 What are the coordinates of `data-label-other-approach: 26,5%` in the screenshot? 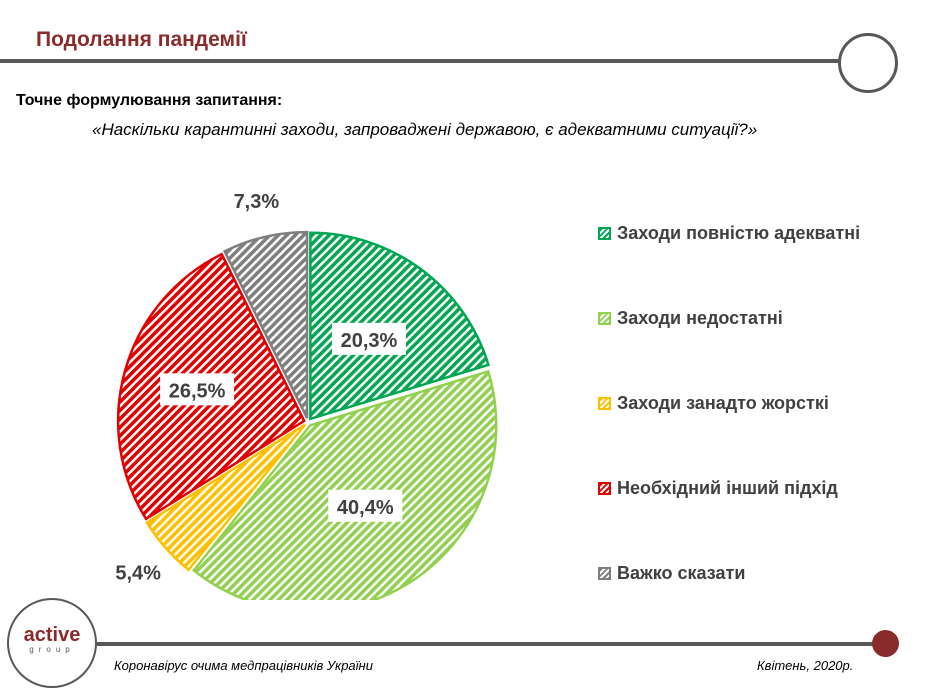 It's located at (197, 391).